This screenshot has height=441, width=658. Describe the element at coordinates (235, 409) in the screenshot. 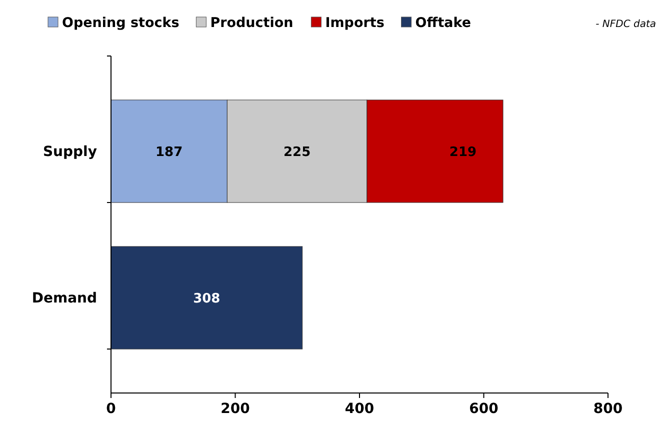

I see `x-tick-label: 200` at that location.